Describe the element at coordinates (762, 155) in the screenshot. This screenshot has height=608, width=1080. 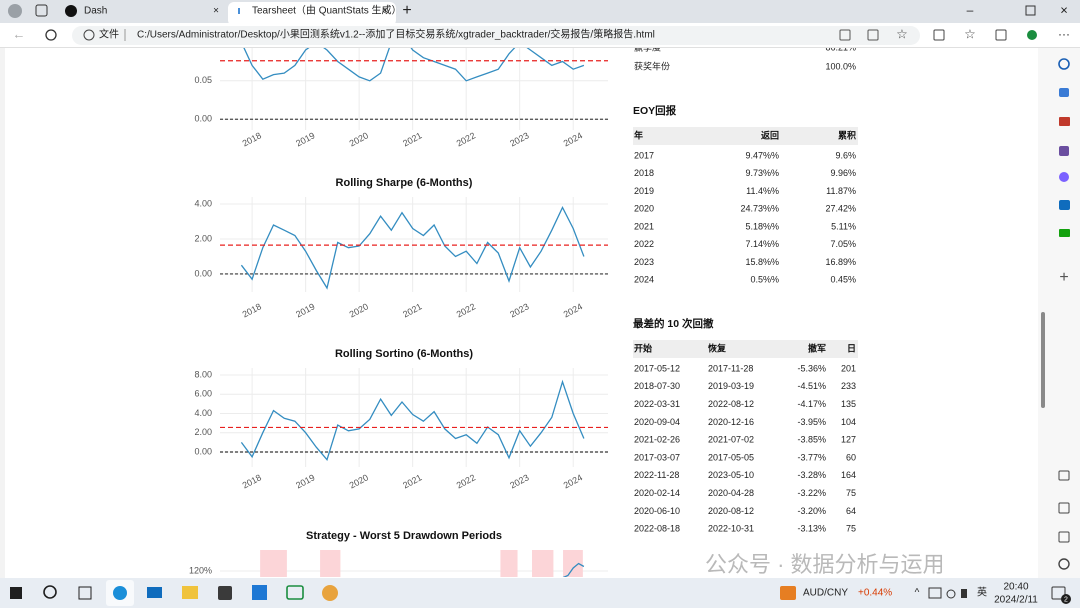
I see `table-cell: 9.47%%` at that location.